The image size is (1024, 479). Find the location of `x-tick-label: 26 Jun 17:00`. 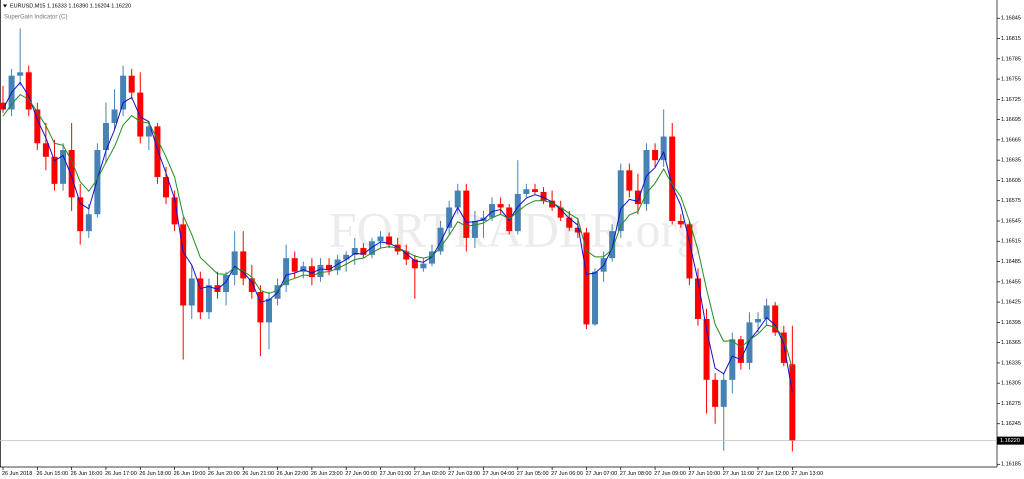

x-tick-label: 26 Jun 17:00 is located at coordinates (121, 474).